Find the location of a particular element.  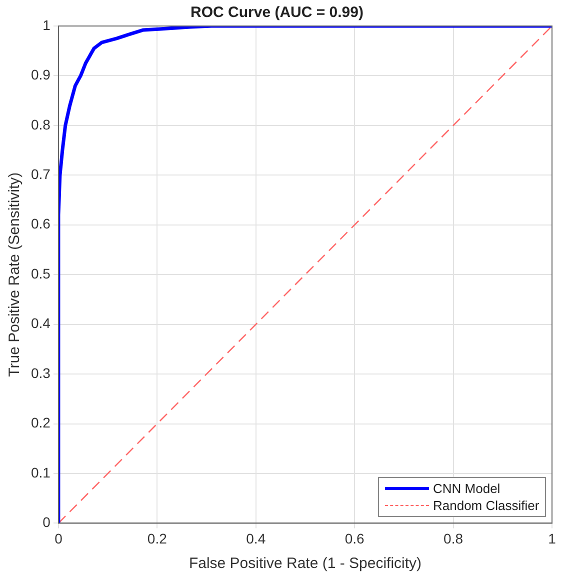

y-tick-label: 1 is located at coordinates (46, 24).